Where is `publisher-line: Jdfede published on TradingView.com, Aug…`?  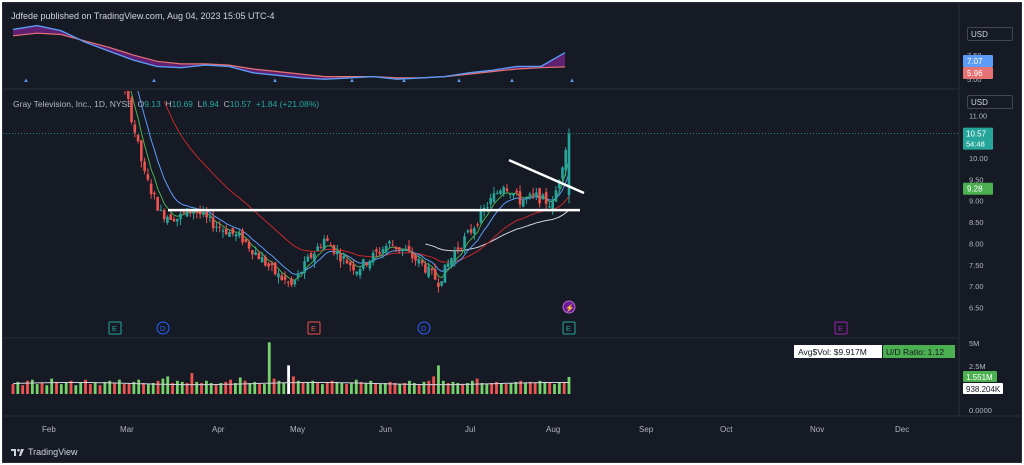 publisher-line: Jdfede published on TradingView.com, Aug… is located at coordinates (143, 16).